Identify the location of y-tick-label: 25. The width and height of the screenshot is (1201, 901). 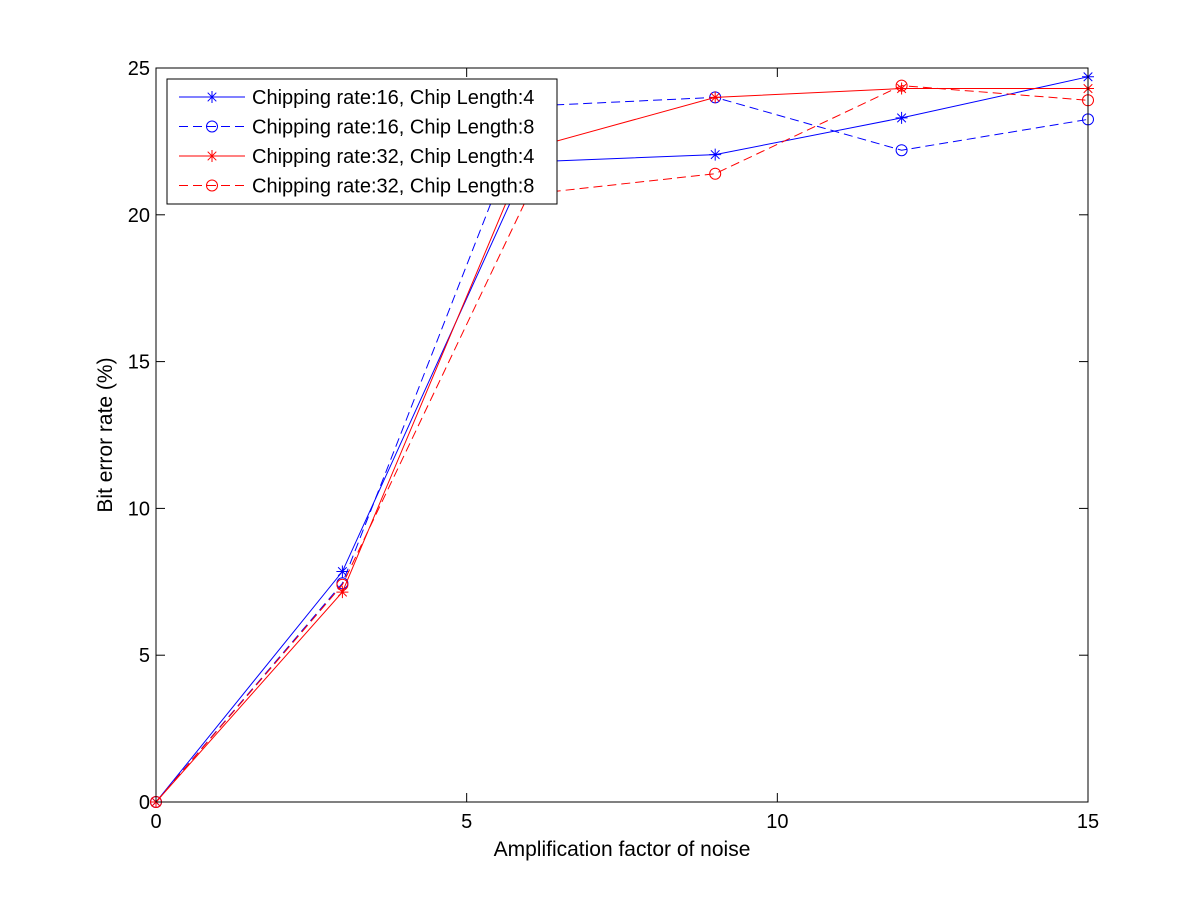
(139, 69).